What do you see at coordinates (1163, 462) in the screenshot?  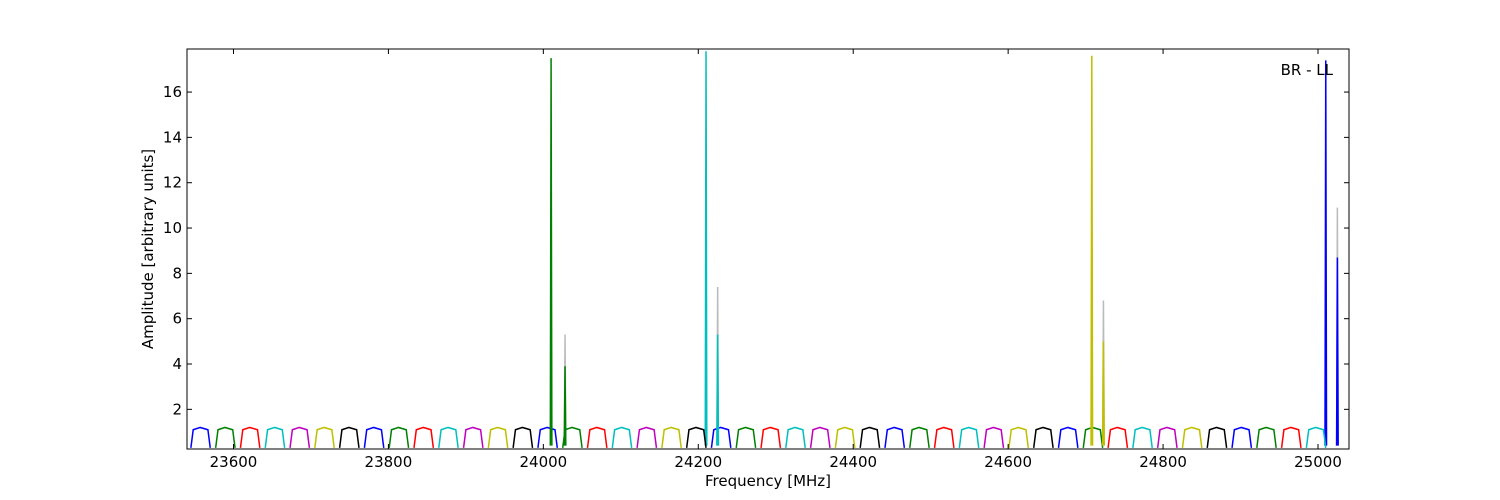 I see `x-tick-label: 24800` at bounding box center [1163, 462].